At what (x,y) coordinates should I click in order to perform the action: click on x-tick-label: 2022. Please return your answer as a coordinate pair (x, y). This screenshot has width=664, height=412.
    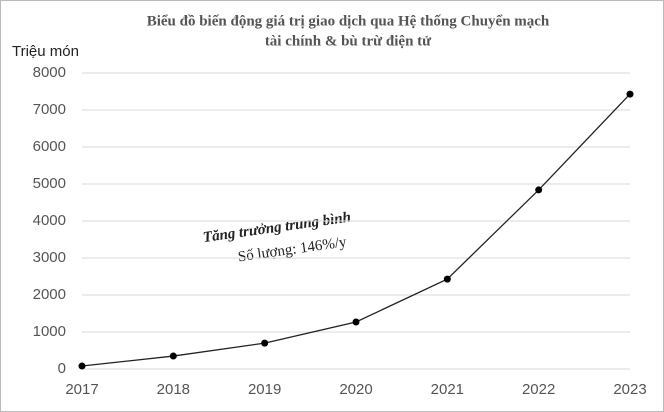
    Looking at the image, I should click on (538, 389).